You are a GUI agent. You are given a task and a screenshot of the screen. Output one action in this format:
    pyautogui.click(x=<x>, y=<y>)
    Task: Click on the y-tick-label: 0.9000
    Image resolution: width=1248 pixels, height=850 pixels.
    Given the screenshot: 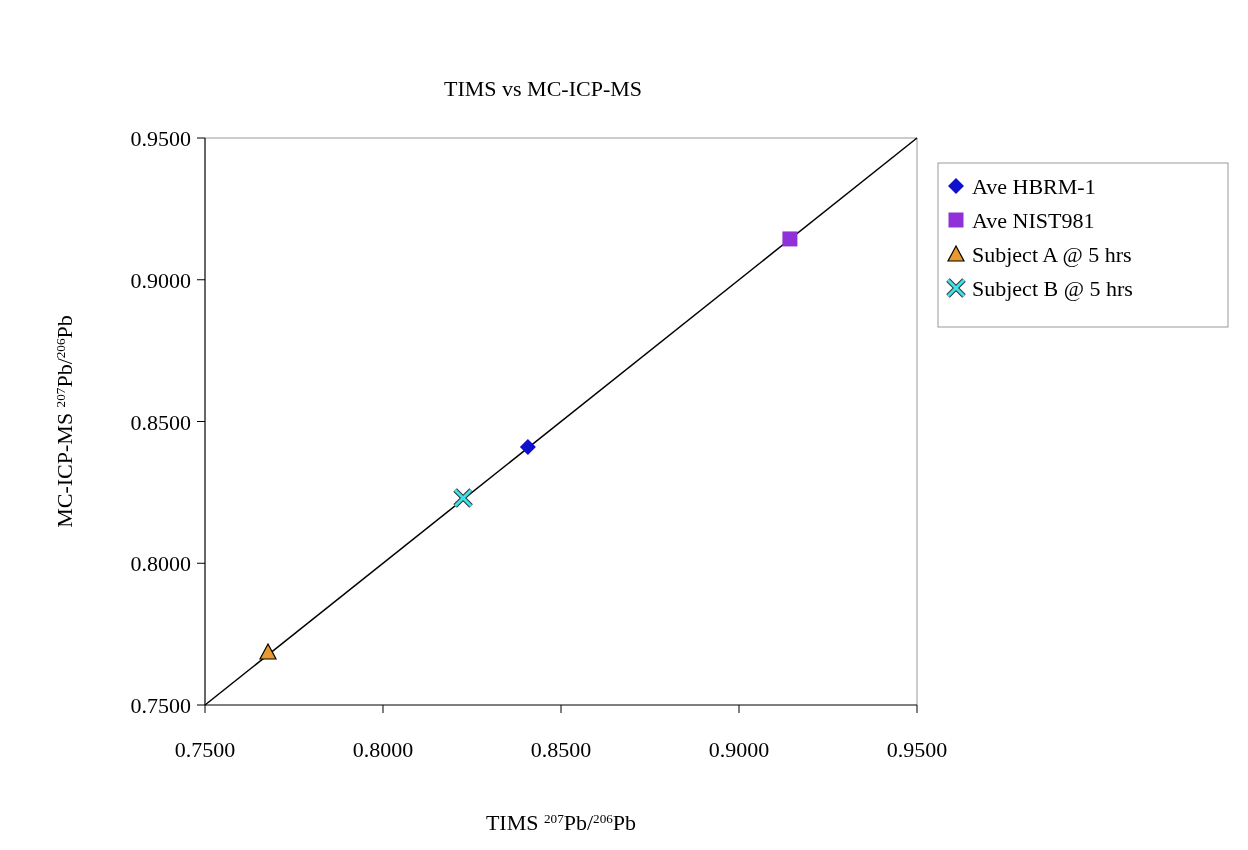 What is the action you would take?
    pyautogui.click(x=160, y=280)
    